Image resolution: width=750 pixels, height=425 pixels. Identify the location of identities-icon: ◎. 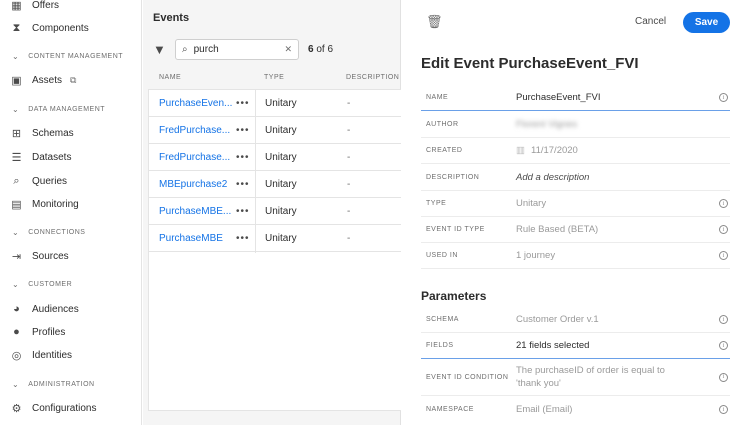
(16, 355).